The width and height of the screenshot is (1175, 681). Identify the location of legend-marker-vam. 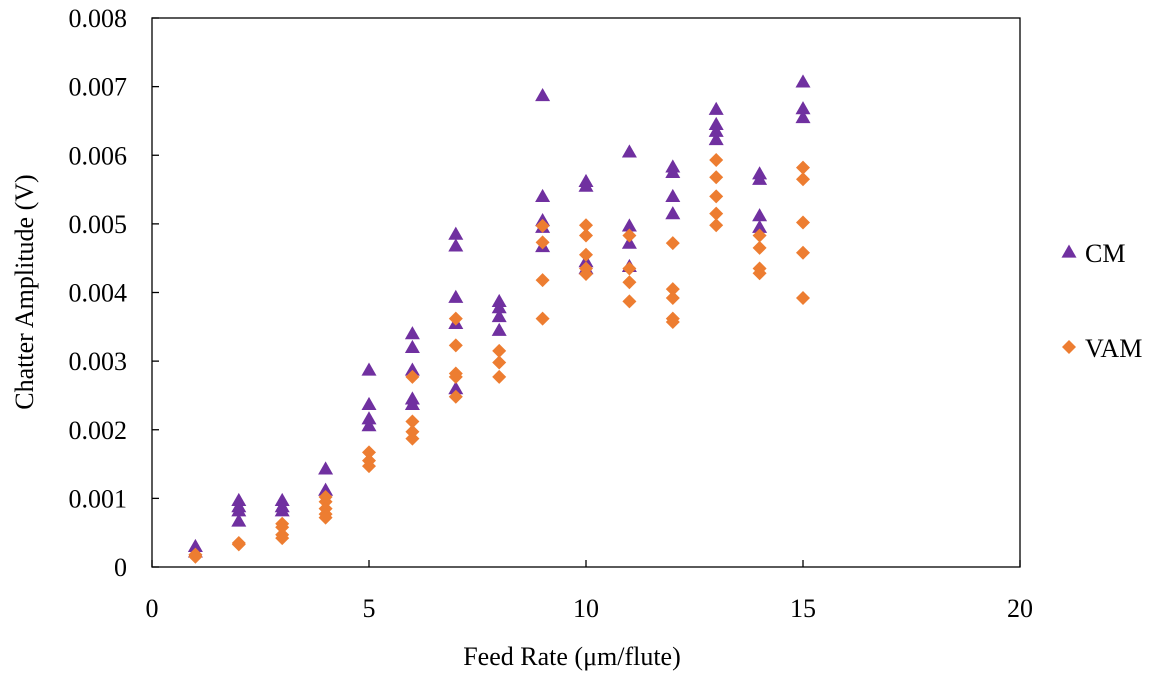
(1069, 347).